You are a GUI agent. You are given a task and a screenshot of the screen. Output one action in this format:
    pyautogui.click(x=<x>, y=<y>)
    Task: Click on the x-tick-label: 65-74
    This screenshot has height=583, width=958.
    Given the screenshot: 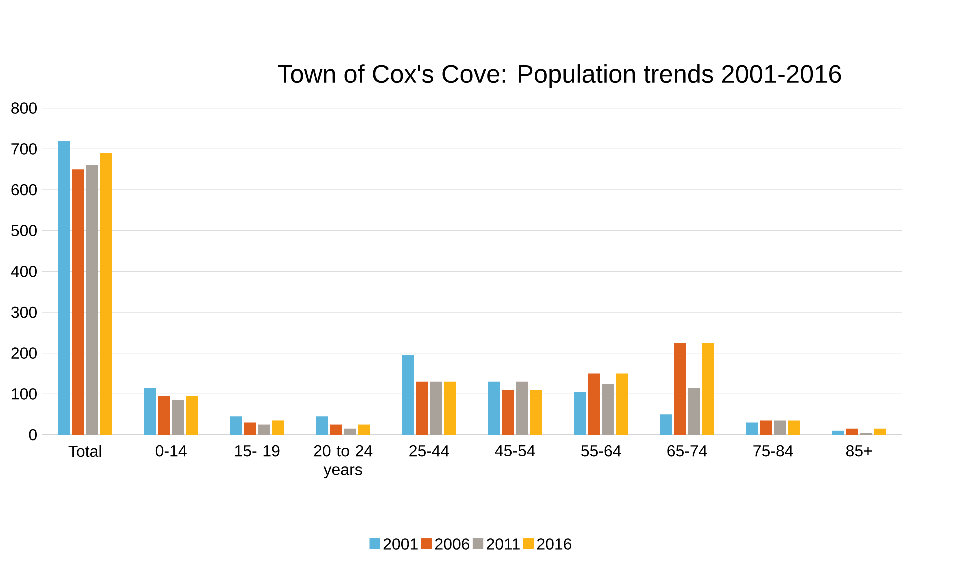 What is the action you would take?
    pyautogui.click(x=688, y=451)
    